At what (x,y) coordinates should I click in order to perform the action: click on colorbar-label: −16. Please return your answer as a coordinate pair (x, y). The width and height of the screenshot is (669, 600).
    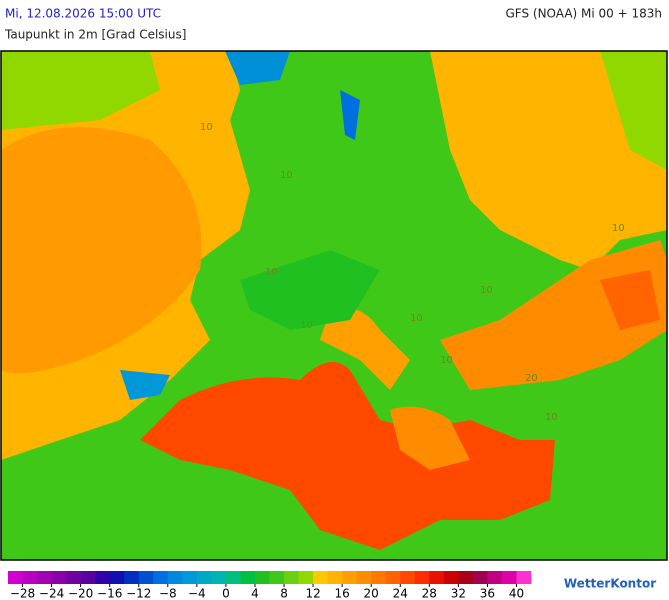
    Looking at the image, I should click on (109, 593).